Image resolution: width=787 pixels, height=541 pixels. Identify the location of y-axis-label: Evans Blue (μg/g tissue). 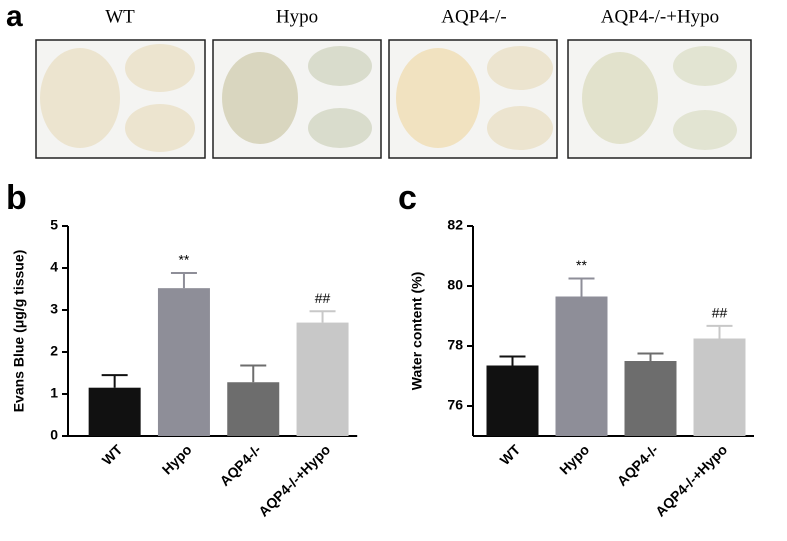
(19, 331).